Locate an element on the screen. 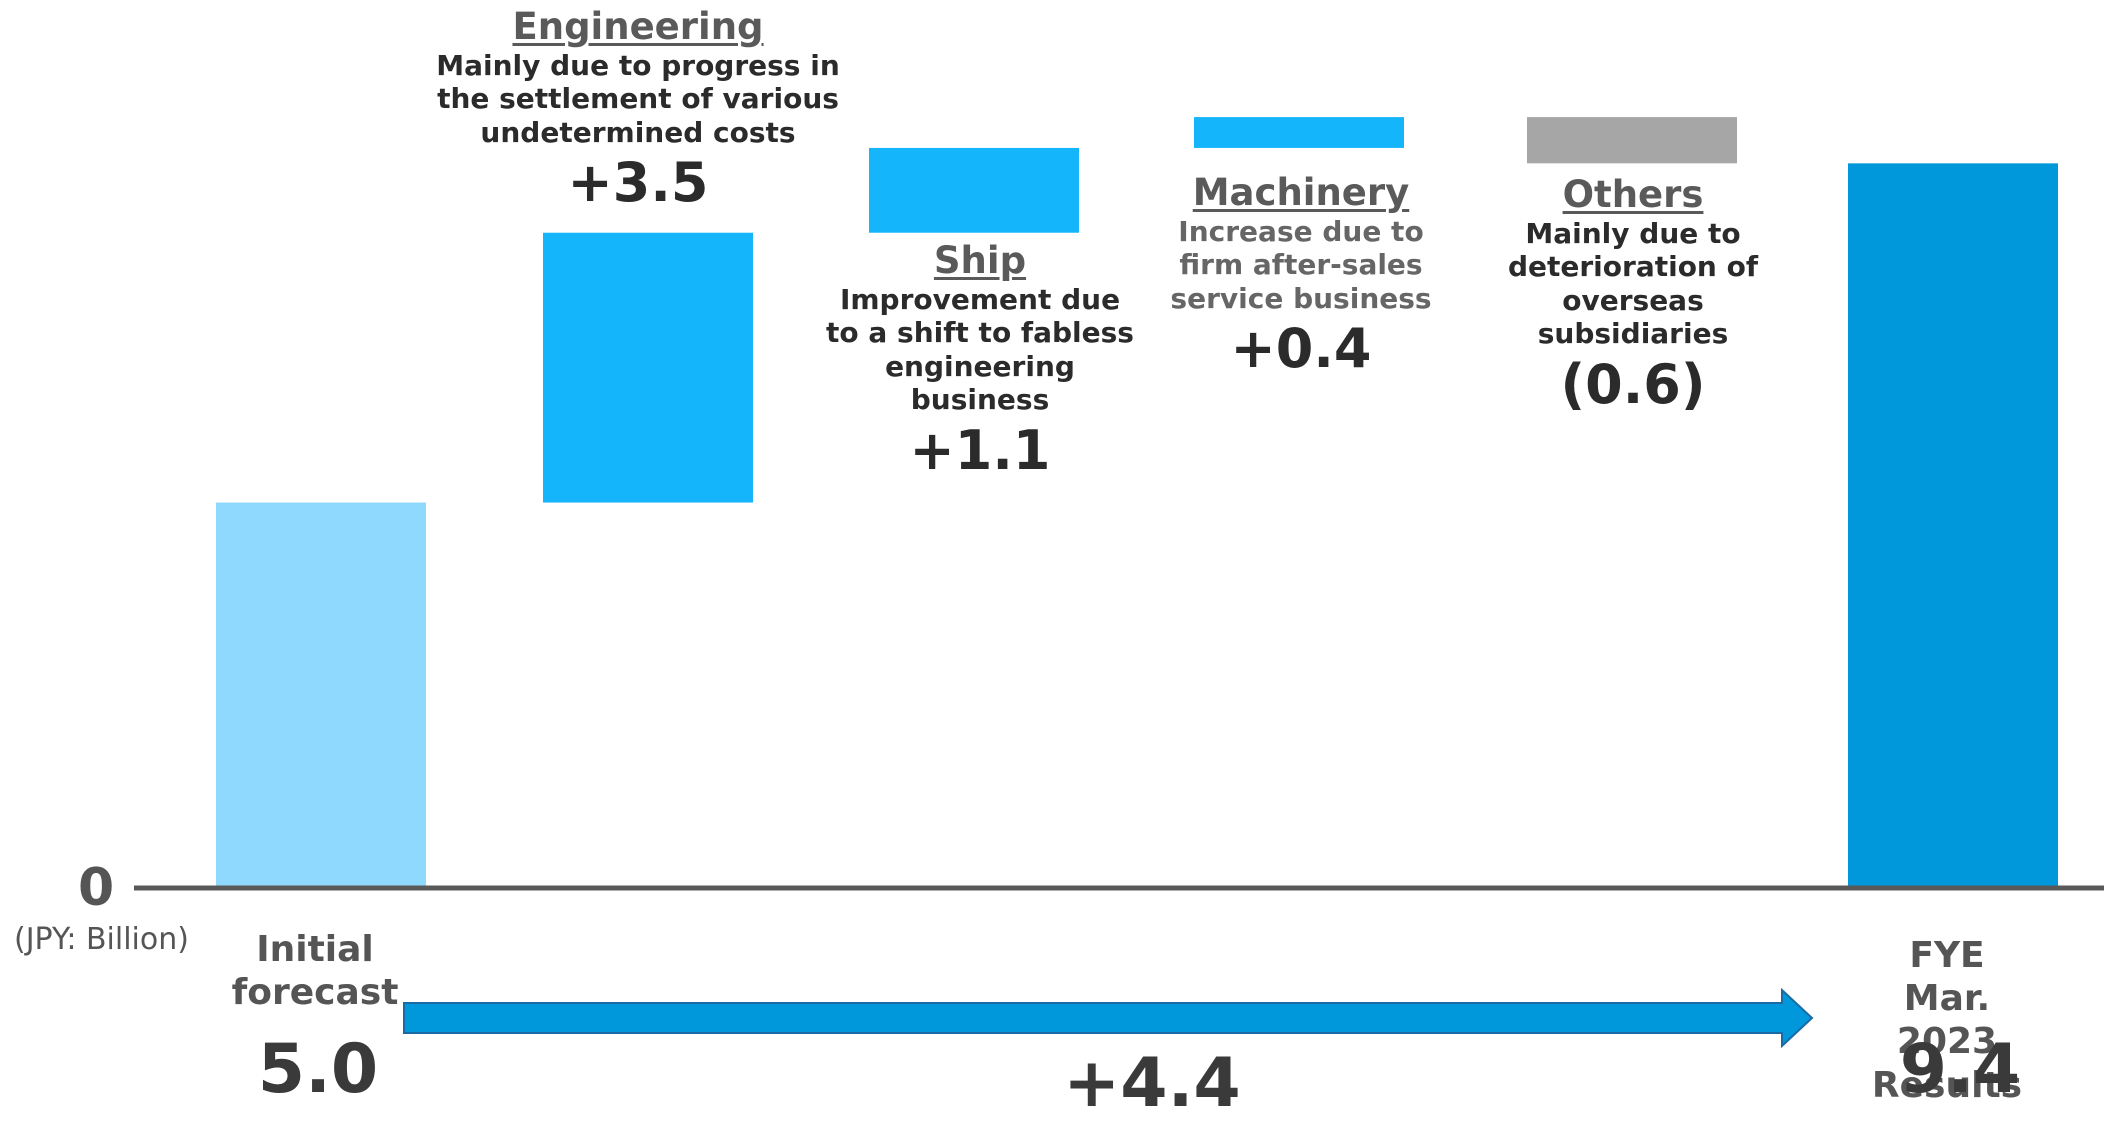 The height and width of the screenshot is (1123, 2104). bar-machinery is located at coordinates (1299, 132).